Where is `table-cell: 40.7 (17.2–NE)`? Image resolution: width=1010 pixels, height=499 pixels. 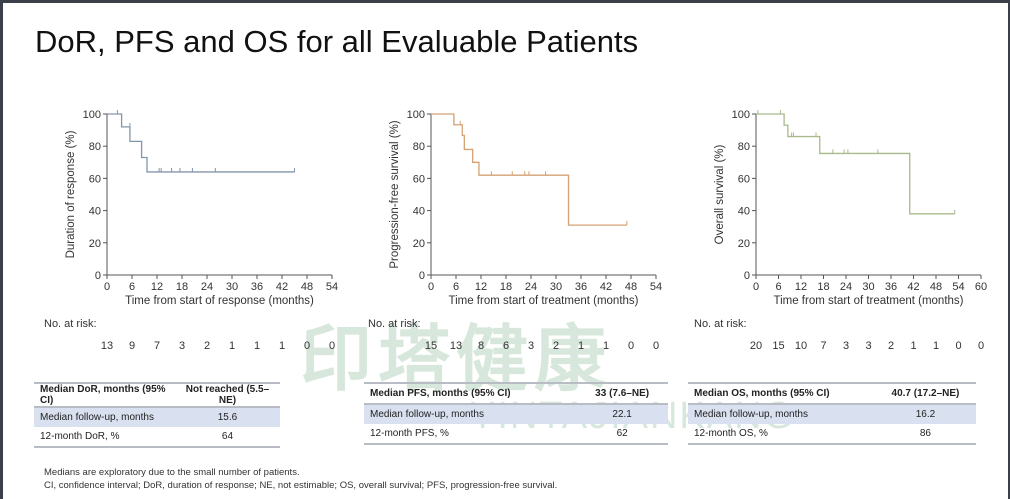 table-cell: 40.7 (17.2–NE) is located at coordinates (925, 393).